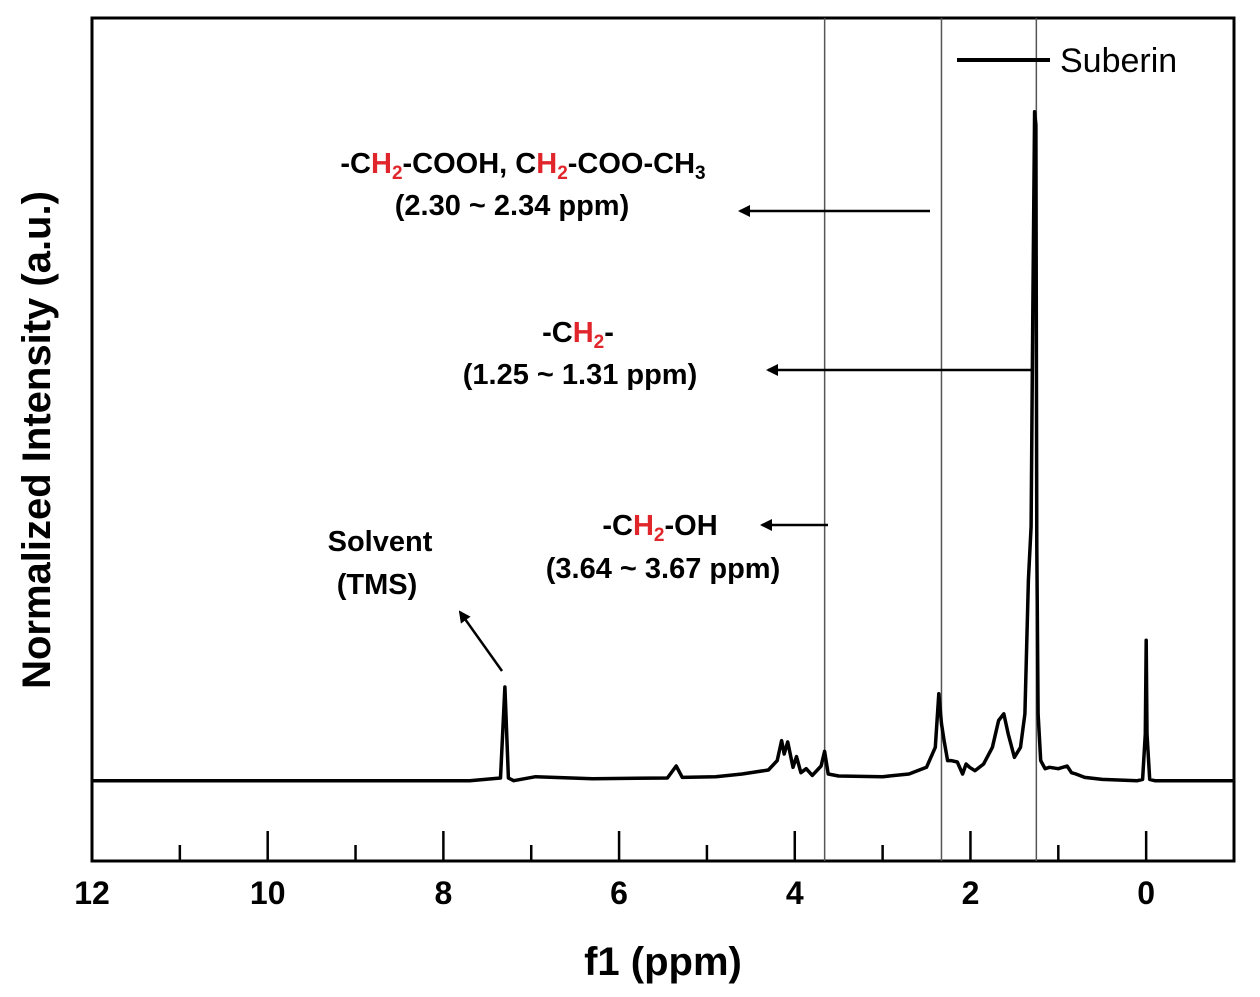 This screenshot has height=997, width=1260. Describe the element at coordinates (687, 547) in the screenshot. I see `annotation-ch2-oh: -CH2-OH (3.64 ~ 3.67 ppm)` at that location.